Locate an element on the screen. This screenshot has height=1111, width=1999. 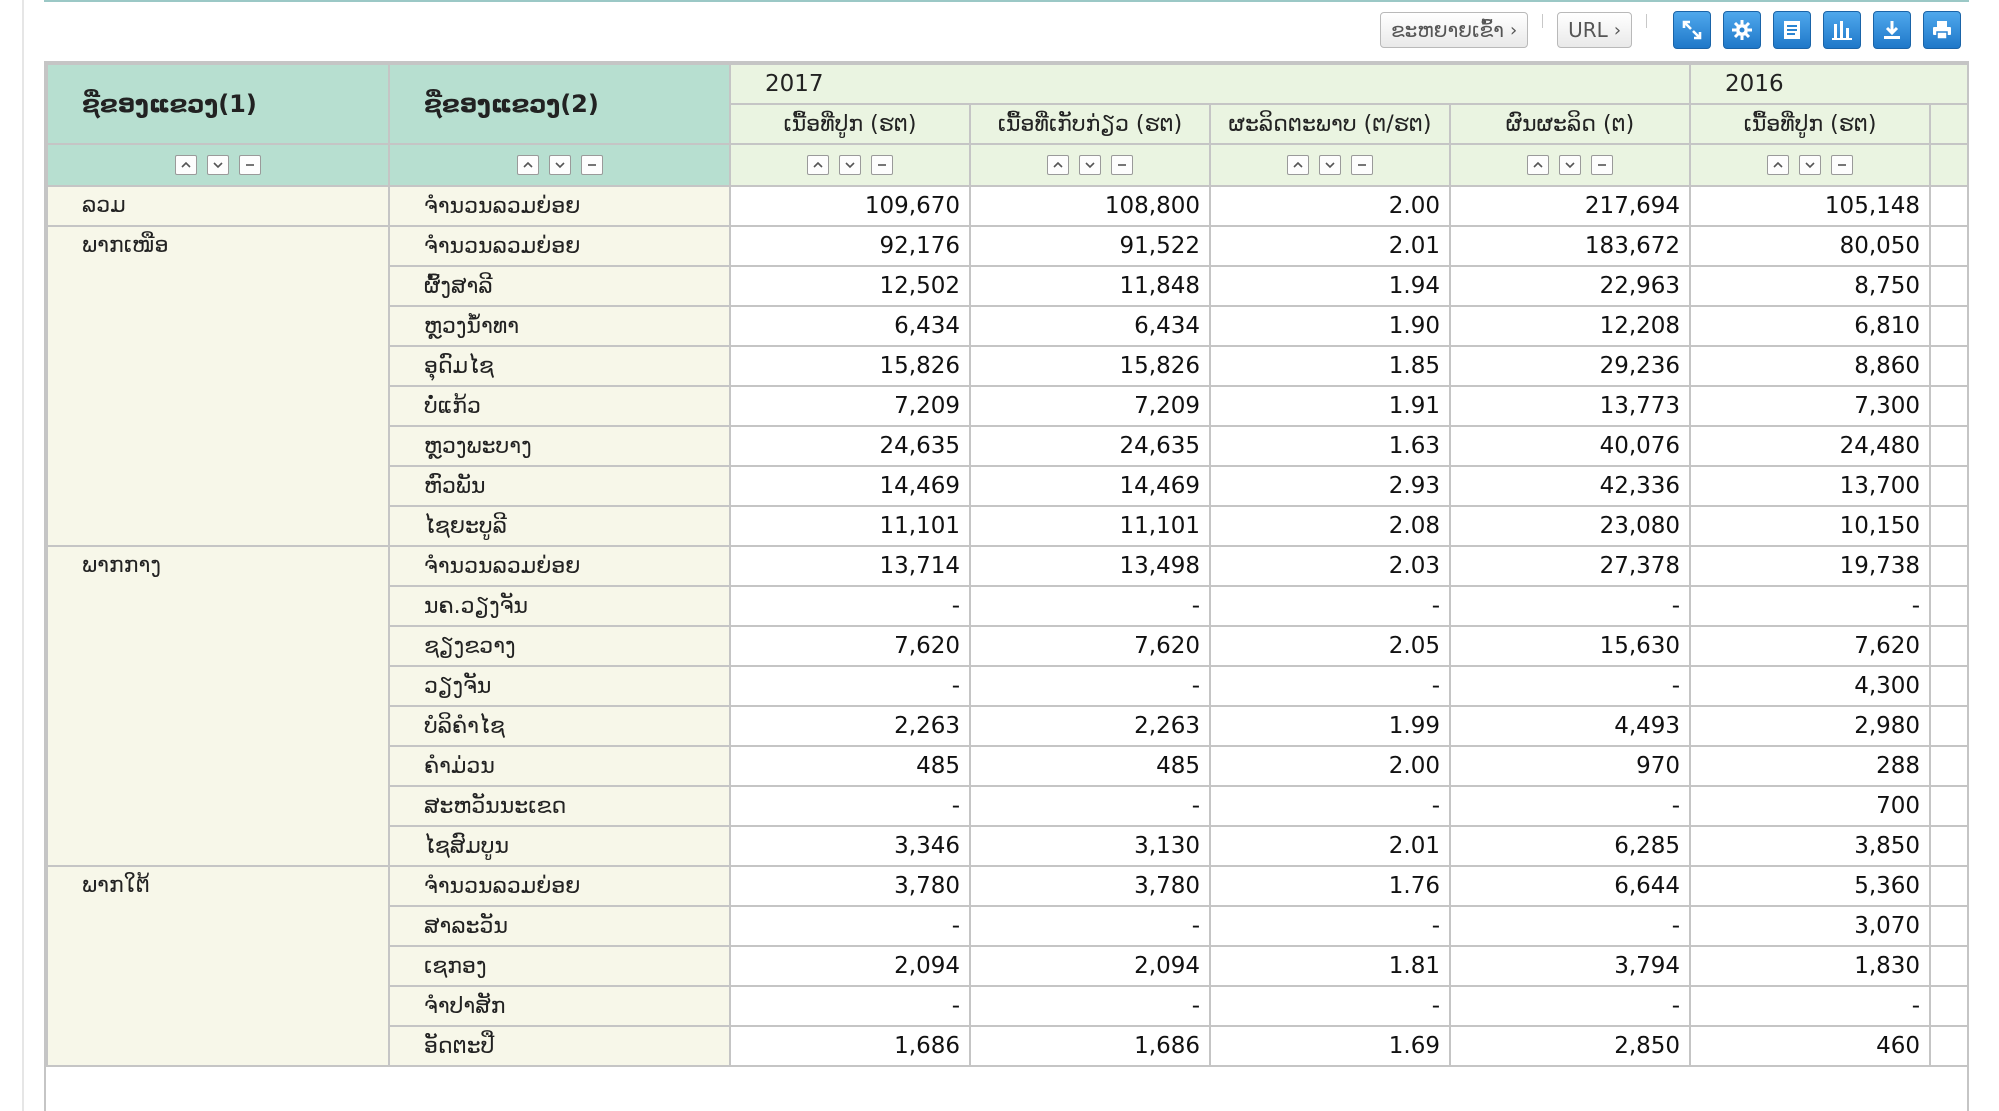
table-cell: 1.91 is located at coordinates (1330, 406).